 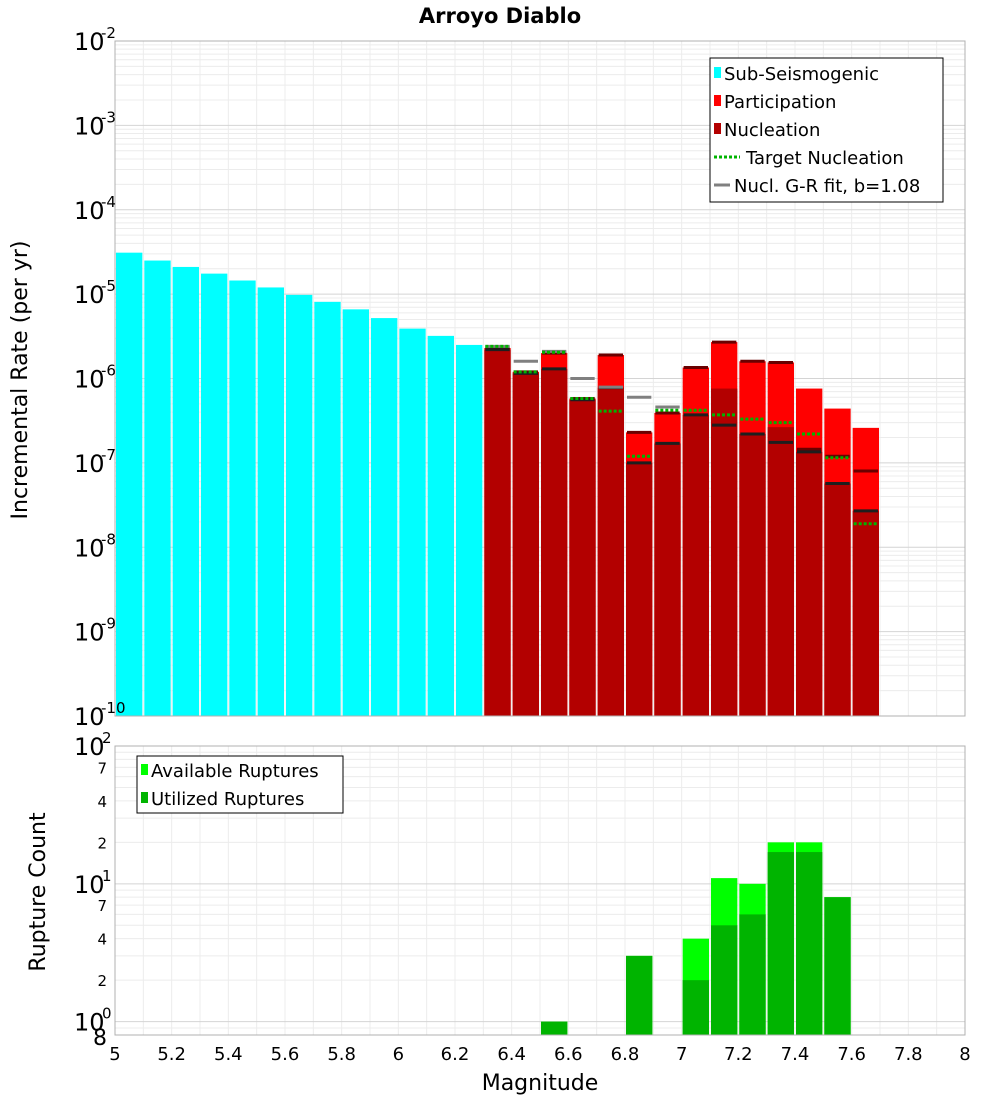 I want to click on top-y-tick: 10⁻⁵, so click(x=95, y=293).